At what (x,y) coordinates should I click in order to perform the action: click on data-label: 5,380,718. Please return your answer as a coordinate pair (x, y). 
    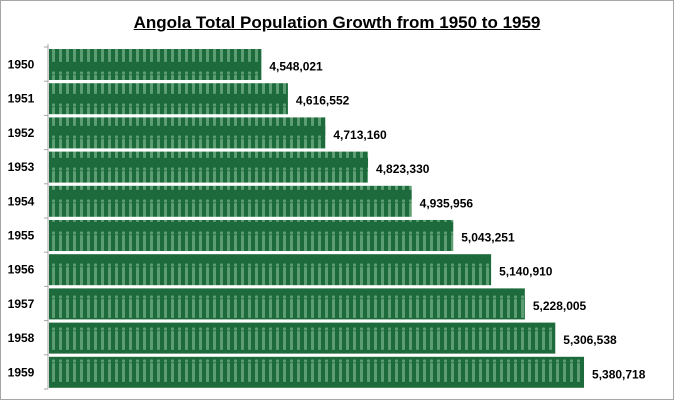
    Looking at the image, I should click on (619, 374).